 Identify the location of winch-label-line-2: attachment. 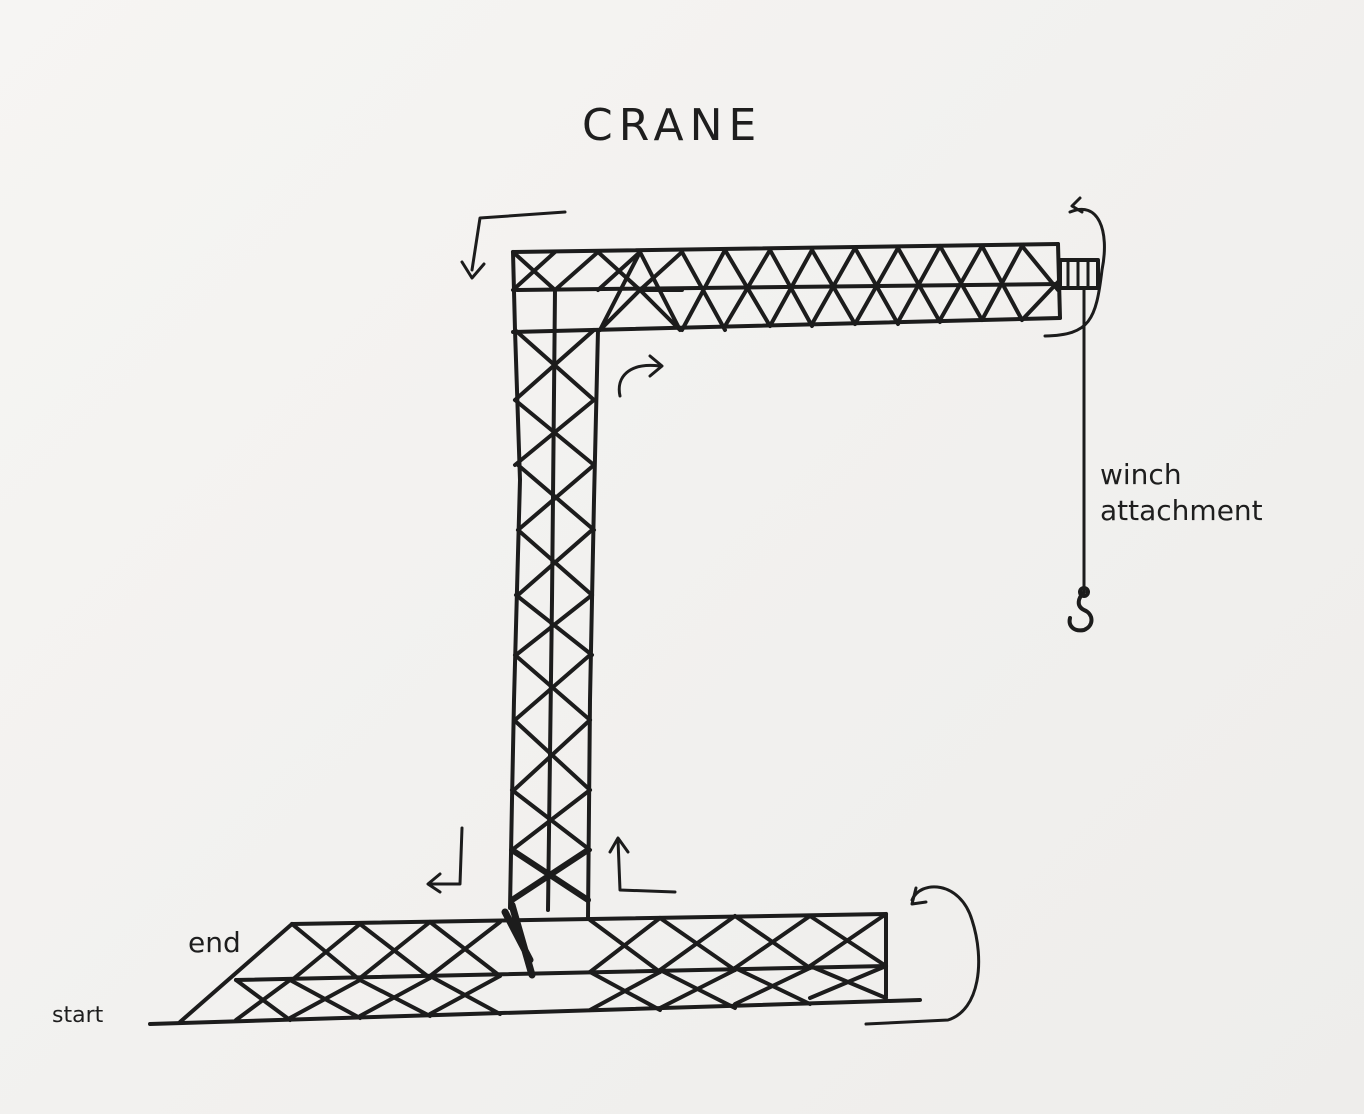
(1181, 510).